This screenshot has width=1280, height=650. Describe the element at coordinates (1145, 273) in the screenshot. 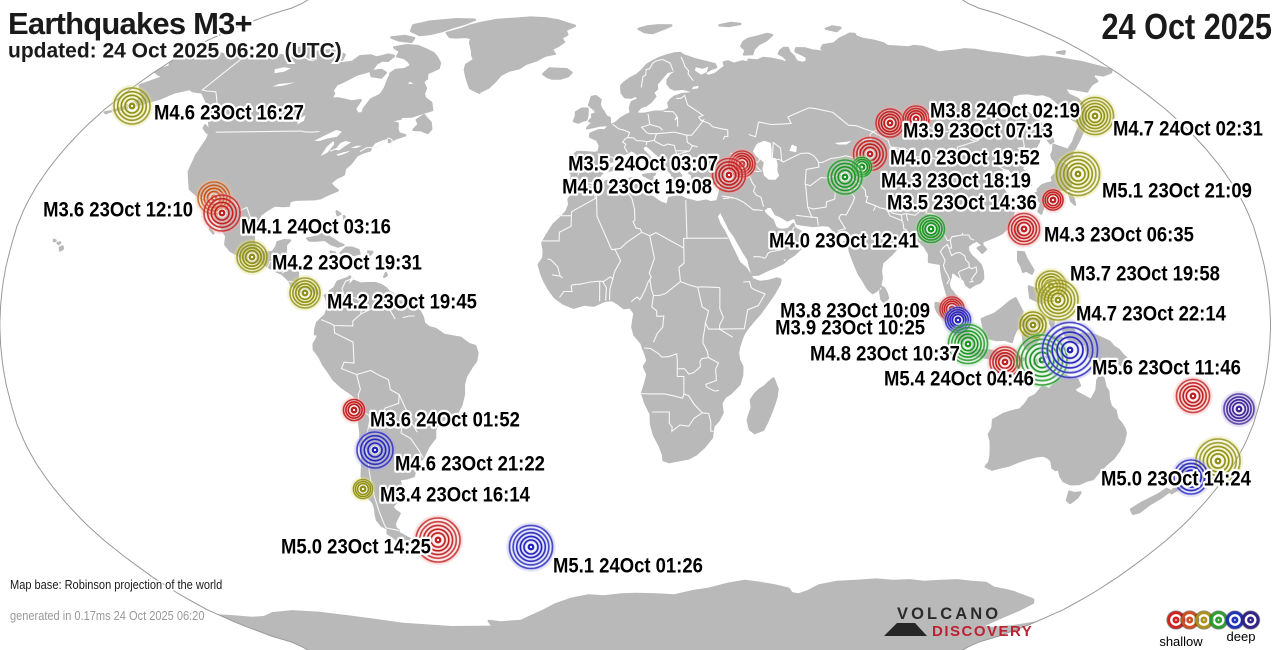

I see `svg-text: M3.7 23Oct 19:58` at that location.